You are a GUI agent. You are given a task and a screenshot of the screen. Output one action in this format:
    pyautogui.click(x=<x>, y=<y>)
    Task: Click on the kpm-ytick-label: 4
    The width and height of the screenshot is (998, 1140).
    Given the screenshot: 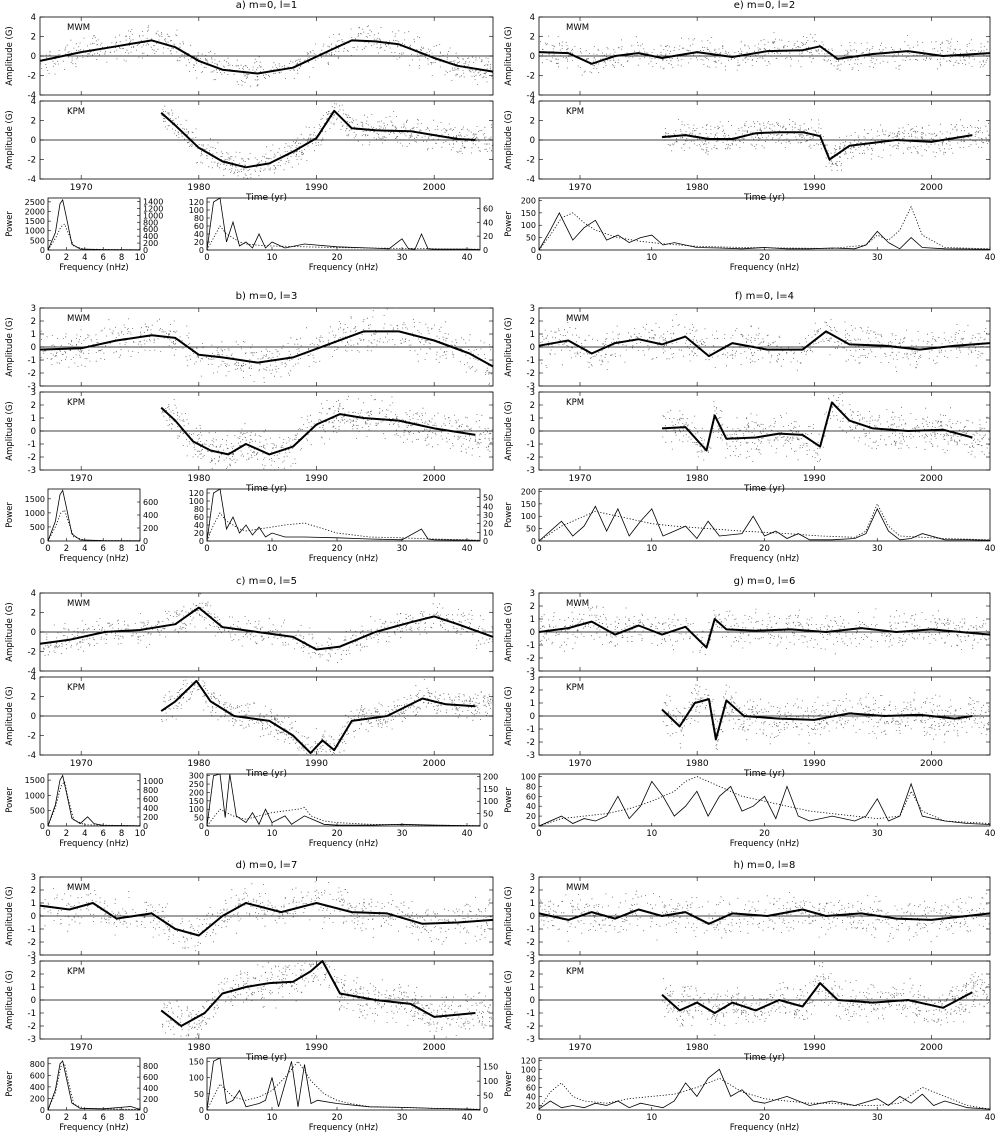 What is the action you would take?
    pyautogui.click(x=532, y=102)
    